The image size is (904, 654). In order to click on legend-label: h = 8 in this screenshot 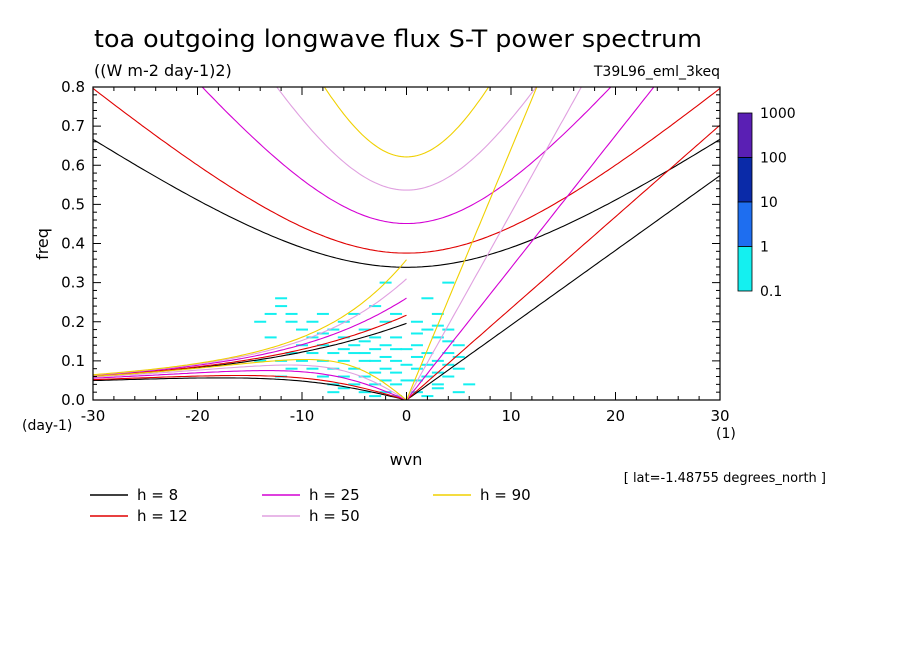, I will do `click(157, 495)`.